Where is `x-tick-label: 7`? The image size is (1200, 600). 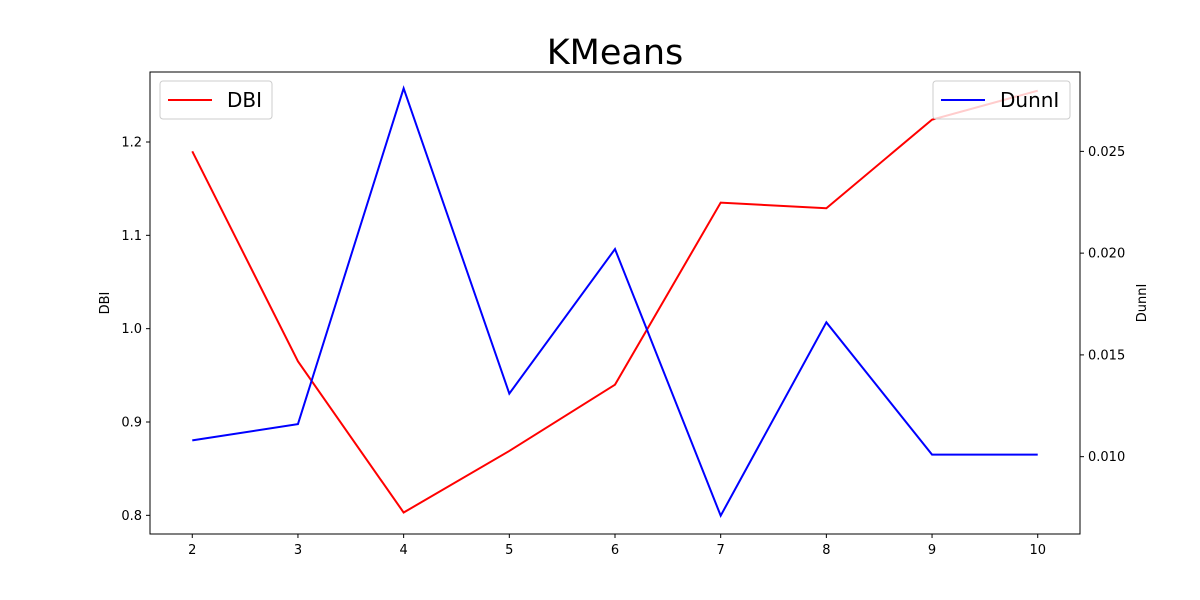
x-tick-label: 7 is located at coordinates (721, 550).